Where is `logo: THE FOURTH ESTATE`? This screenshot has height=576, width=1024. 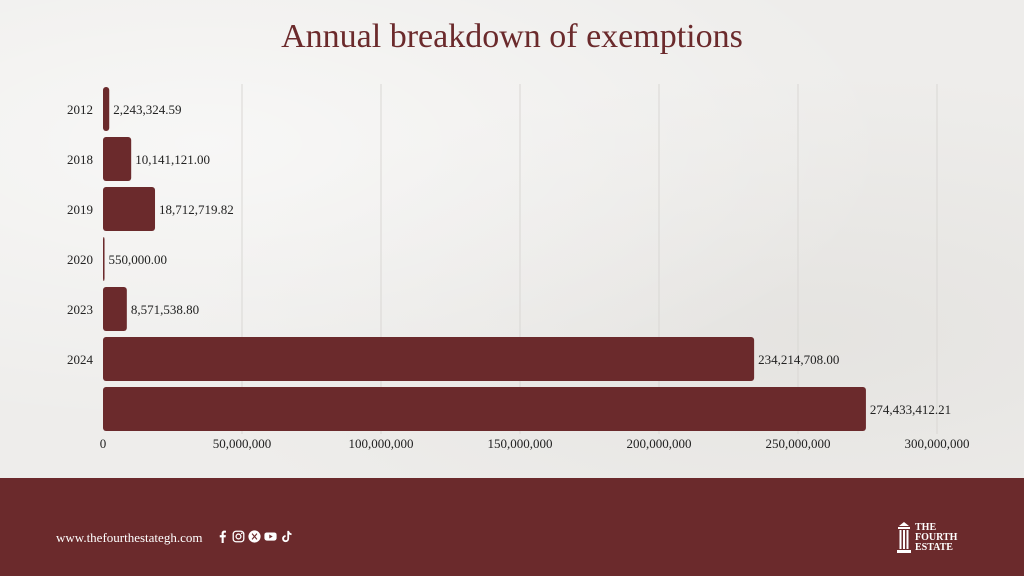
logo: THE FOURTH ESTATE is located at coordinates (942, 538).